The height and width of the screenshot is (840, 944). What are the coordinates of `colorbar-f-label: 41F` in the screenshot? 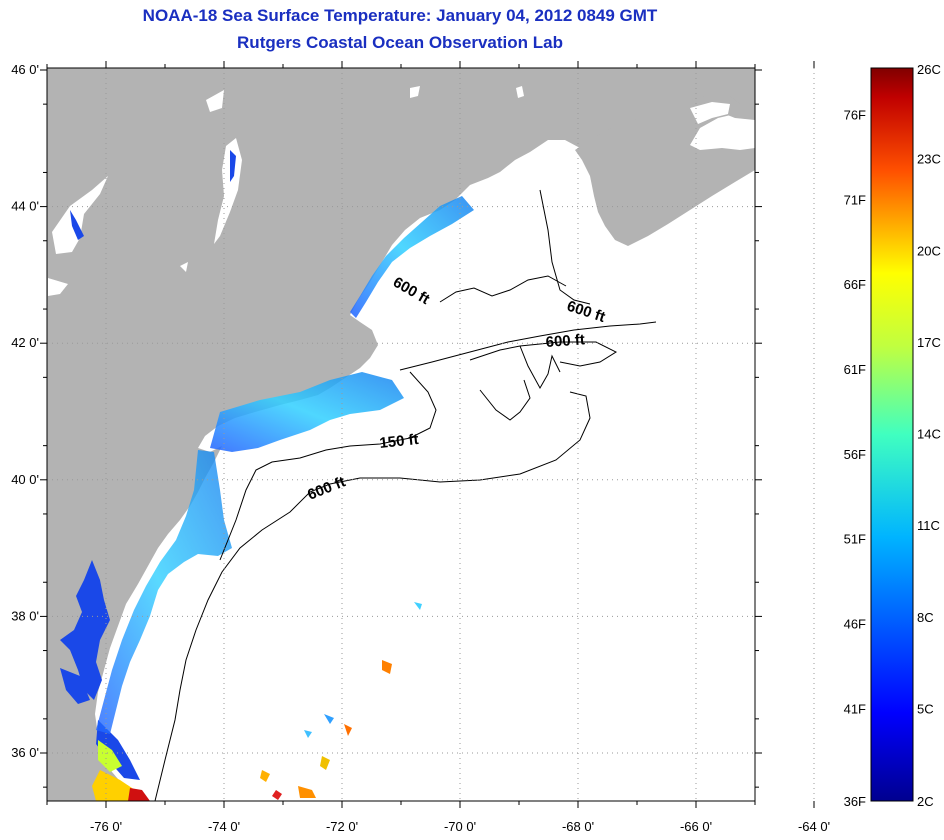 It's located at (855, 708).